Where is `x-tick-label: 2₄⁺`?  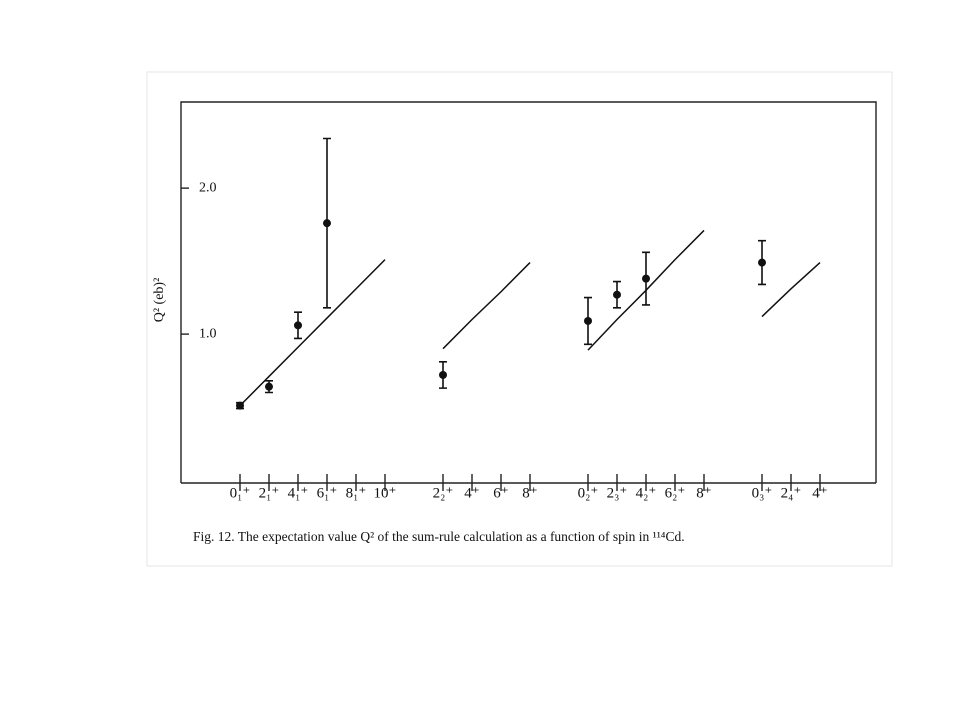 x-tick-label: 2₄⁺ is located at coordinates (791, 493).